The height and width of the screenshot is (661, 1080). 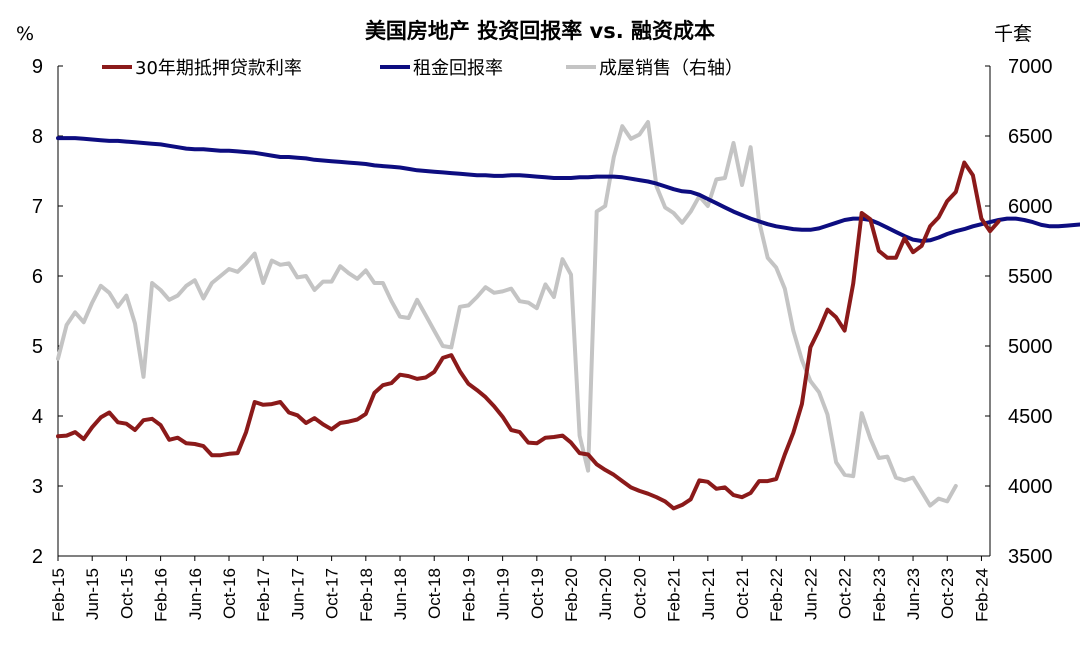 I want to click on x-tick-label: Feb-20, so click(x=571, y=595).